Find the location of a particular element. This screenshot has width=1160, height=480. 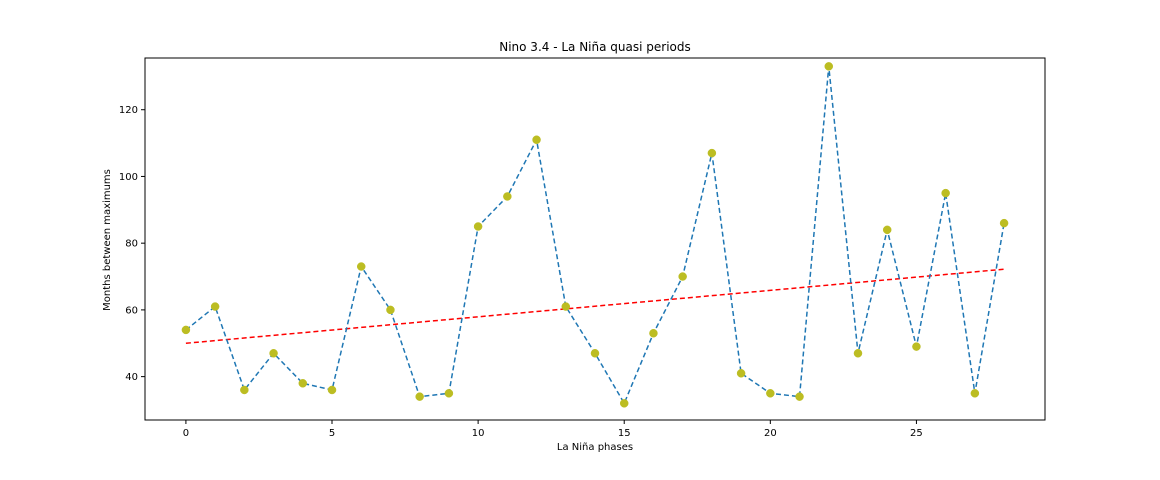

y-tick-label: 60 is located at coordinates (131, 310).